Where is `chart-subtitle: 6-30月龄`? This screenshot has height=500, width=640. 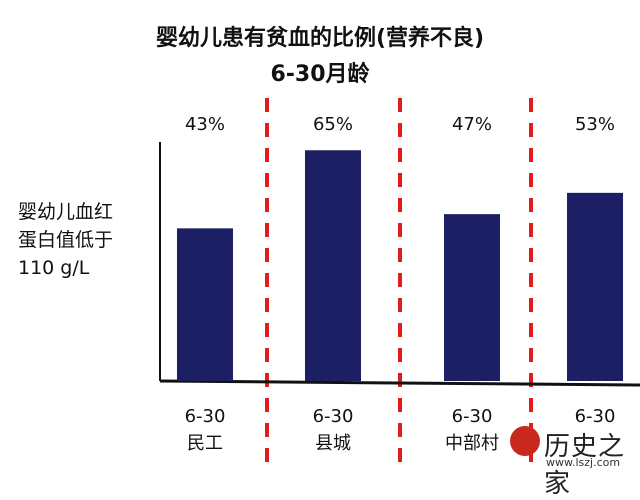 chart-subtitle: 6-30月龄 is located at coordinates (320, 74).